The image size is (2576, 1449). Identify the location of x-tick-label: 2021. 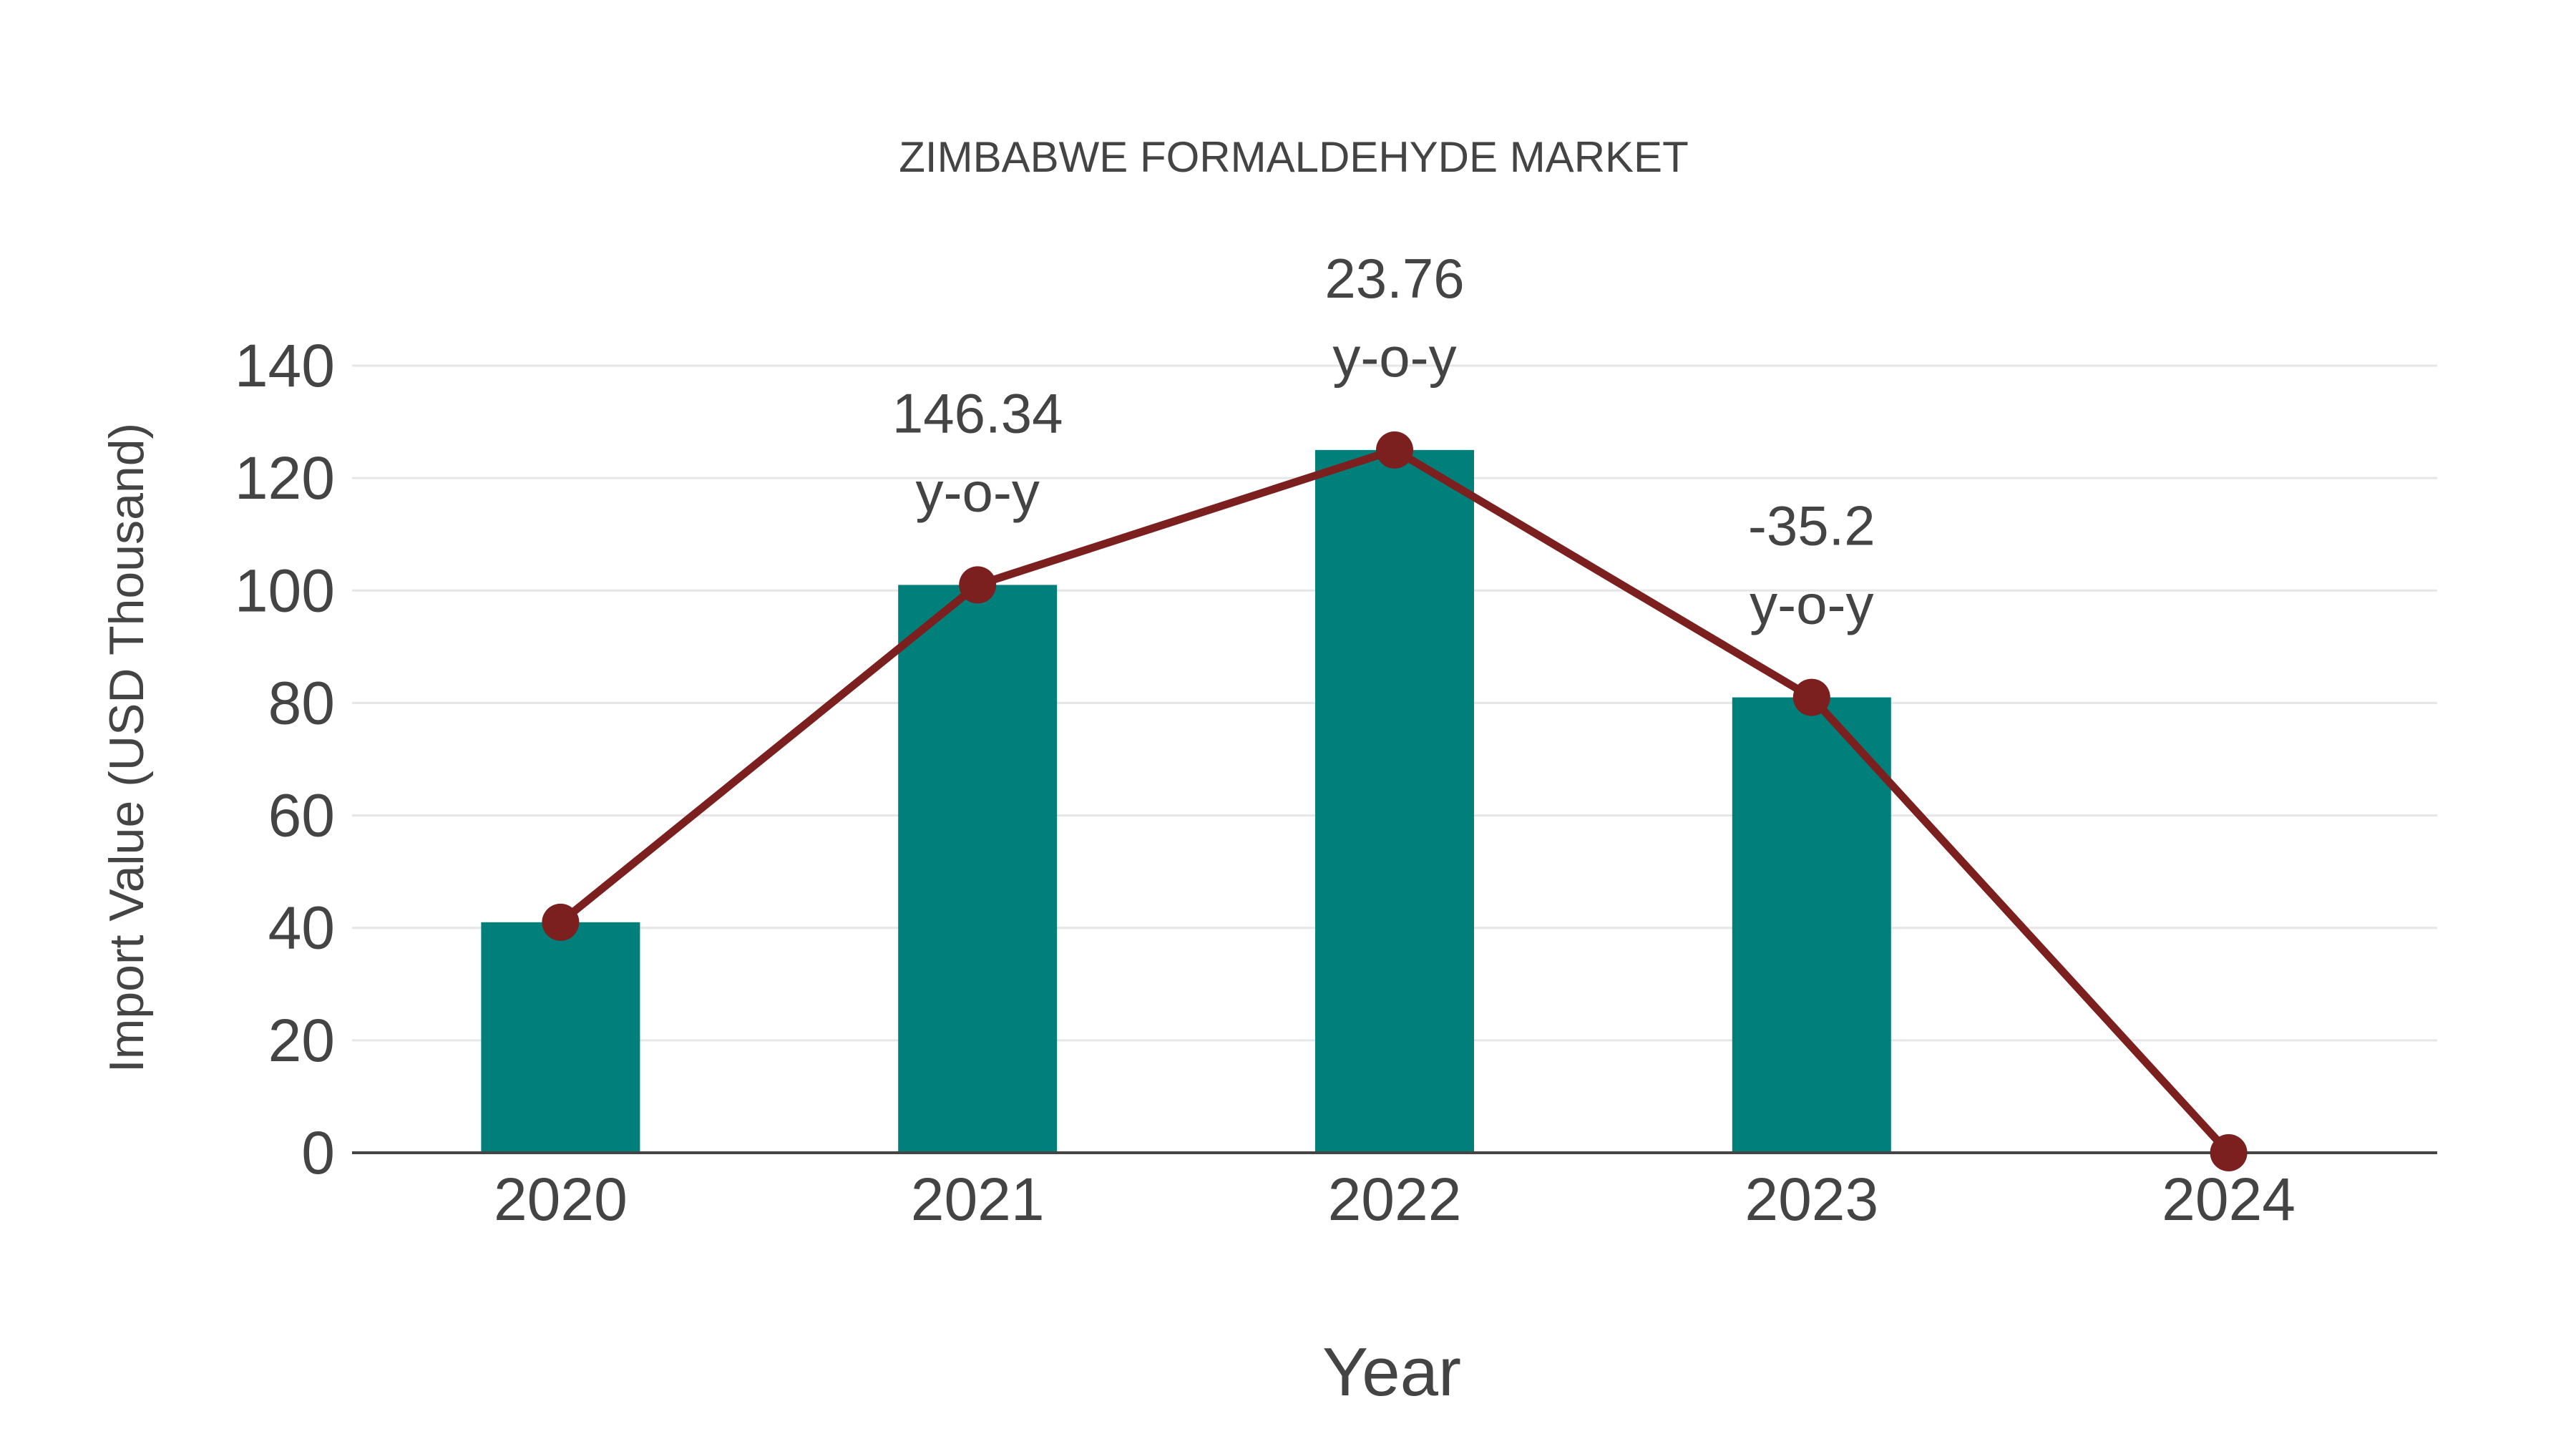
(978, 1199).